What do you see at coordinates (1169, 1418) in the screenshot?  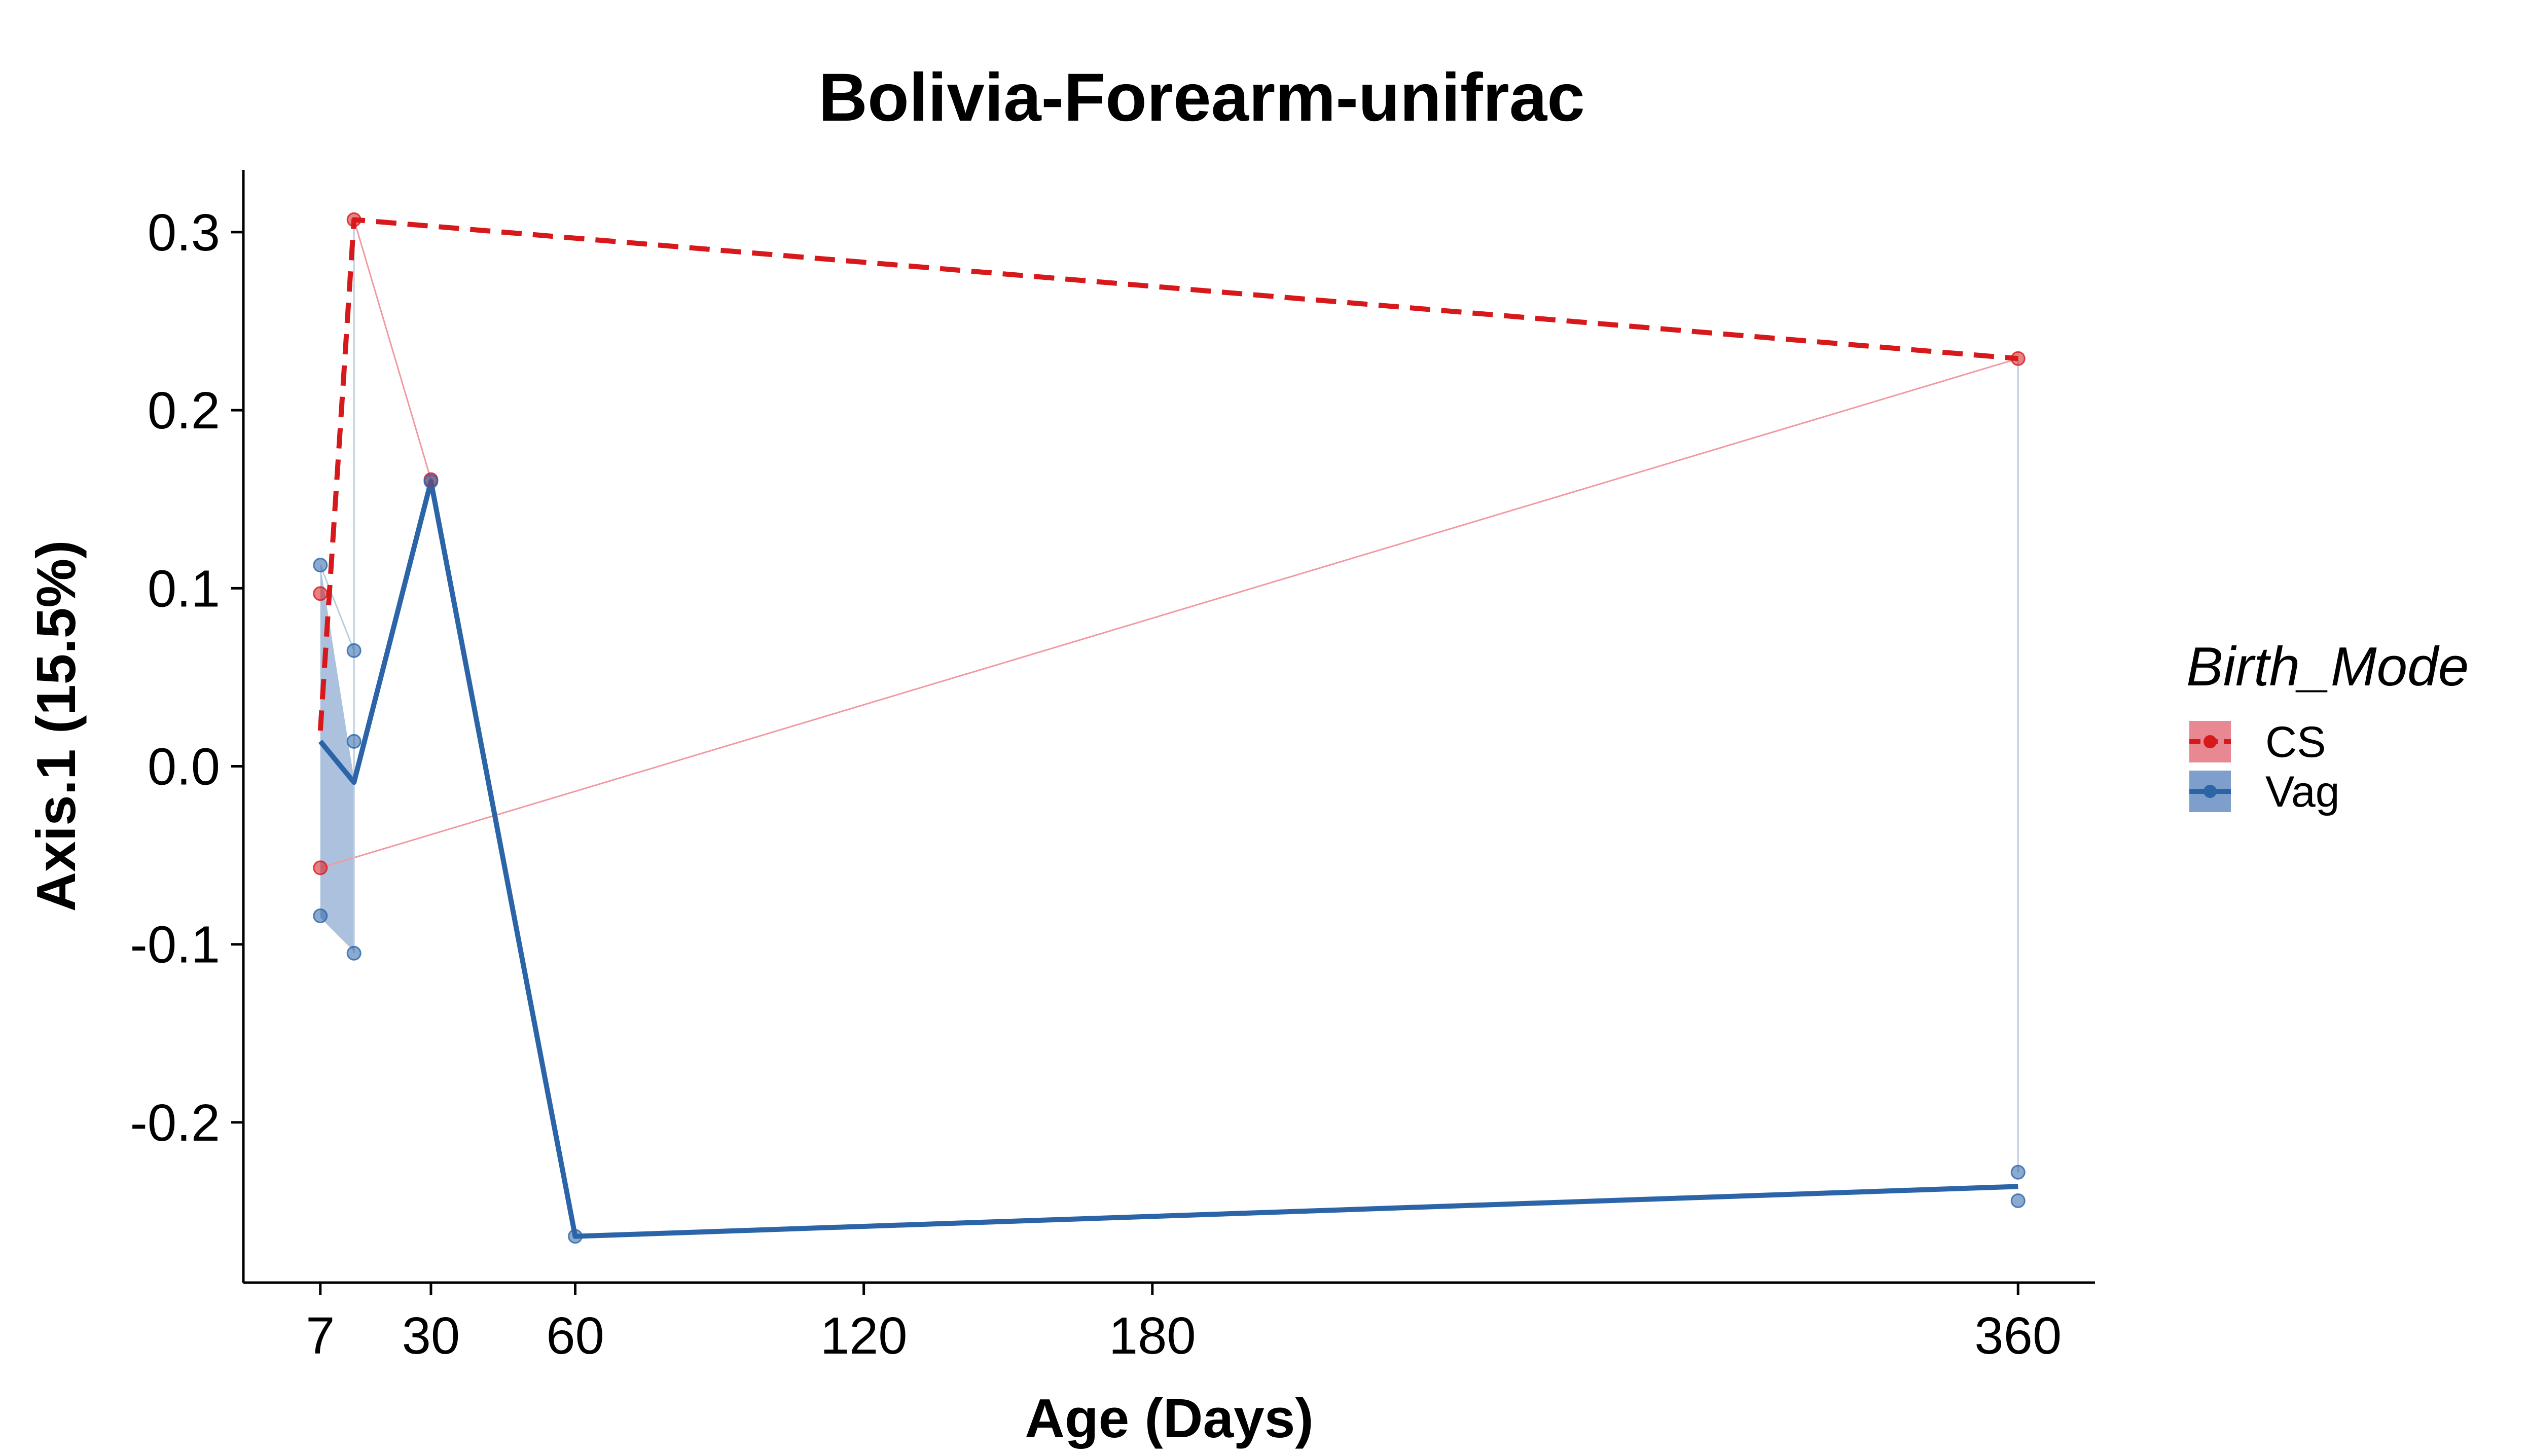 I see `x-axis-title: Age (Days)` at bounding box center [1169, 1418].